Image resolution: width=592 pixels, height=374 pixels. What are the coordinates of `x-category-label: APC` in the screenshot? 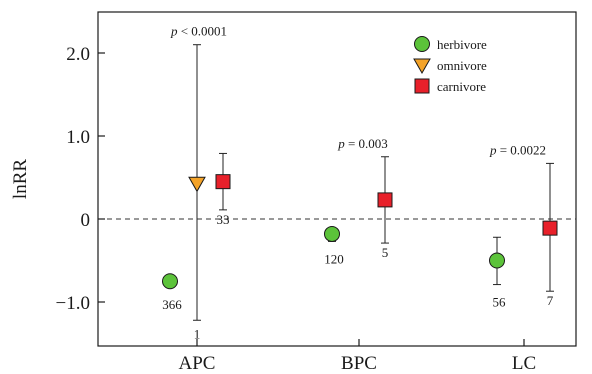 It's located at (197, 363).